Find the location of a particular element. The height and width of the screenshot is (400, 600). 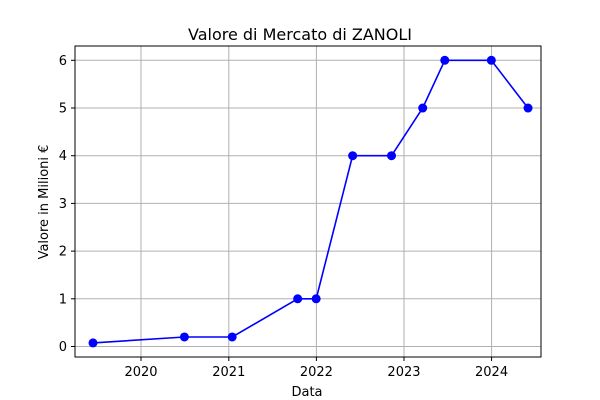

x-axis-ticks: 2020 2021 2022 2023 2024 is located at coordinates (316, 368).